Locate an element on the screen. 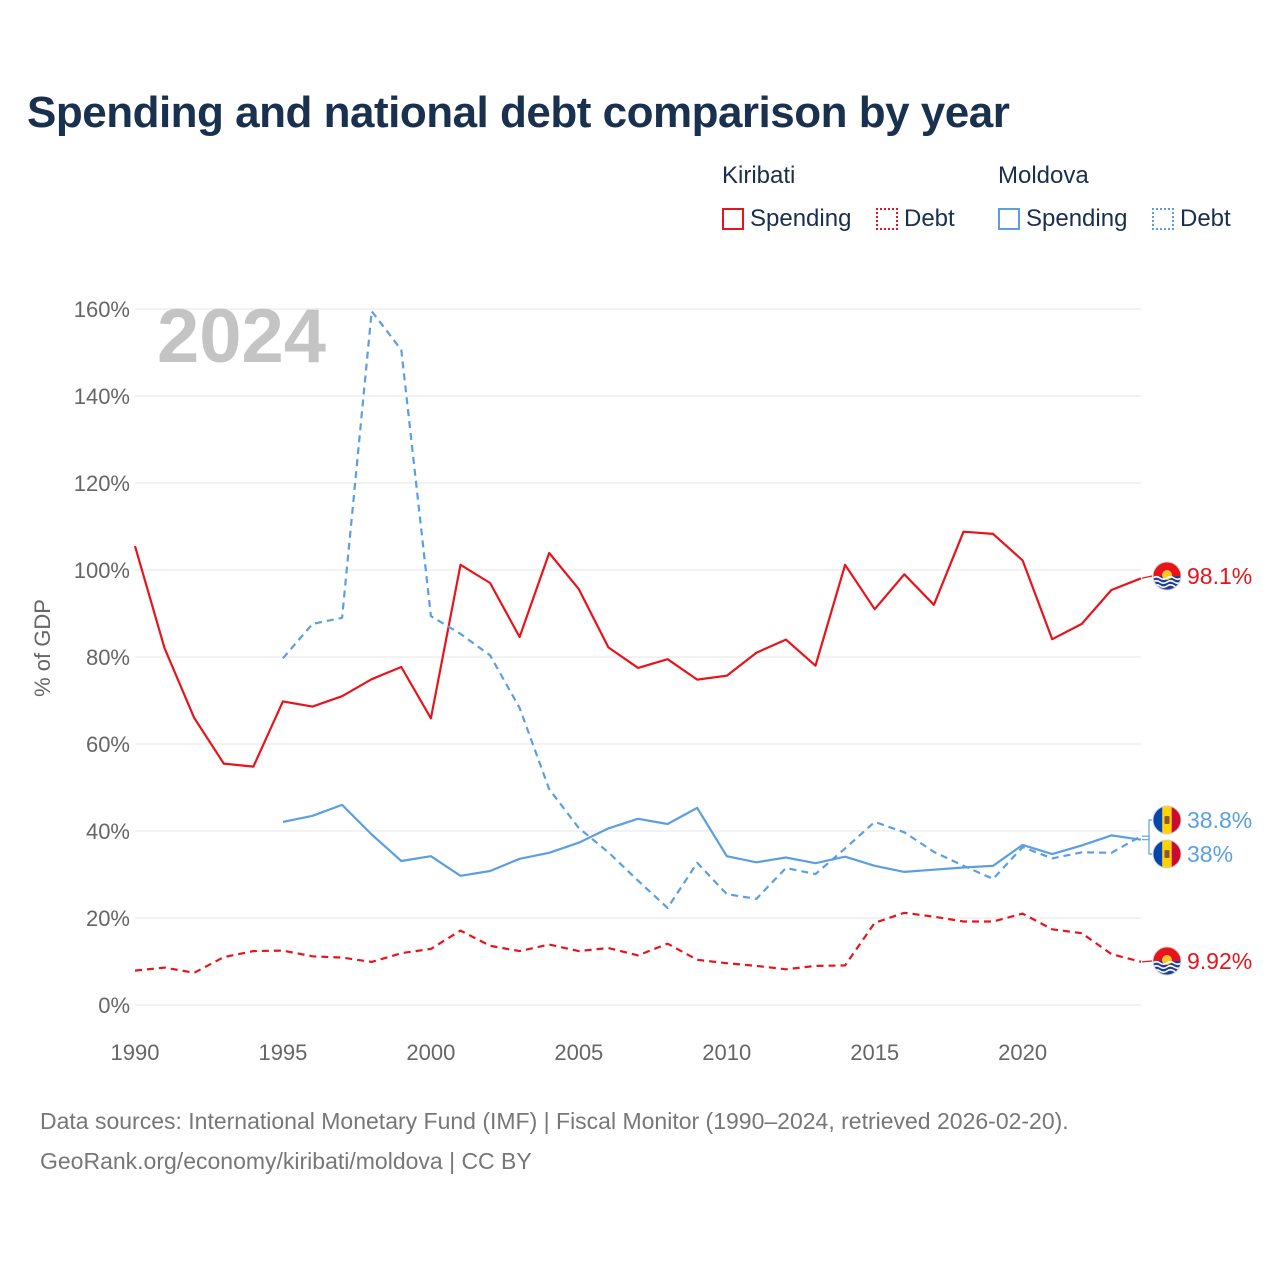  y-tick-label: 160% is located at coordinates (102, 309).